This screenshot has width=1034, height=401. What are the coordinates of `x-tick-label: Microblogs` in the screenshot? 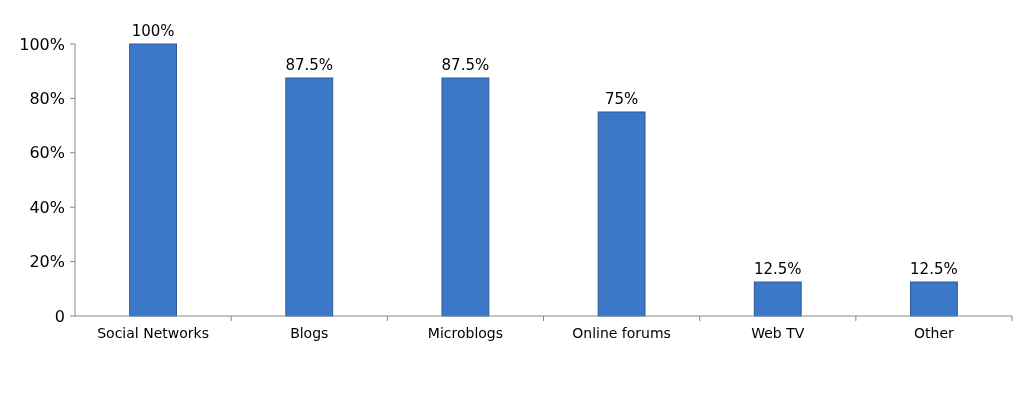 It's located at (465, 333).